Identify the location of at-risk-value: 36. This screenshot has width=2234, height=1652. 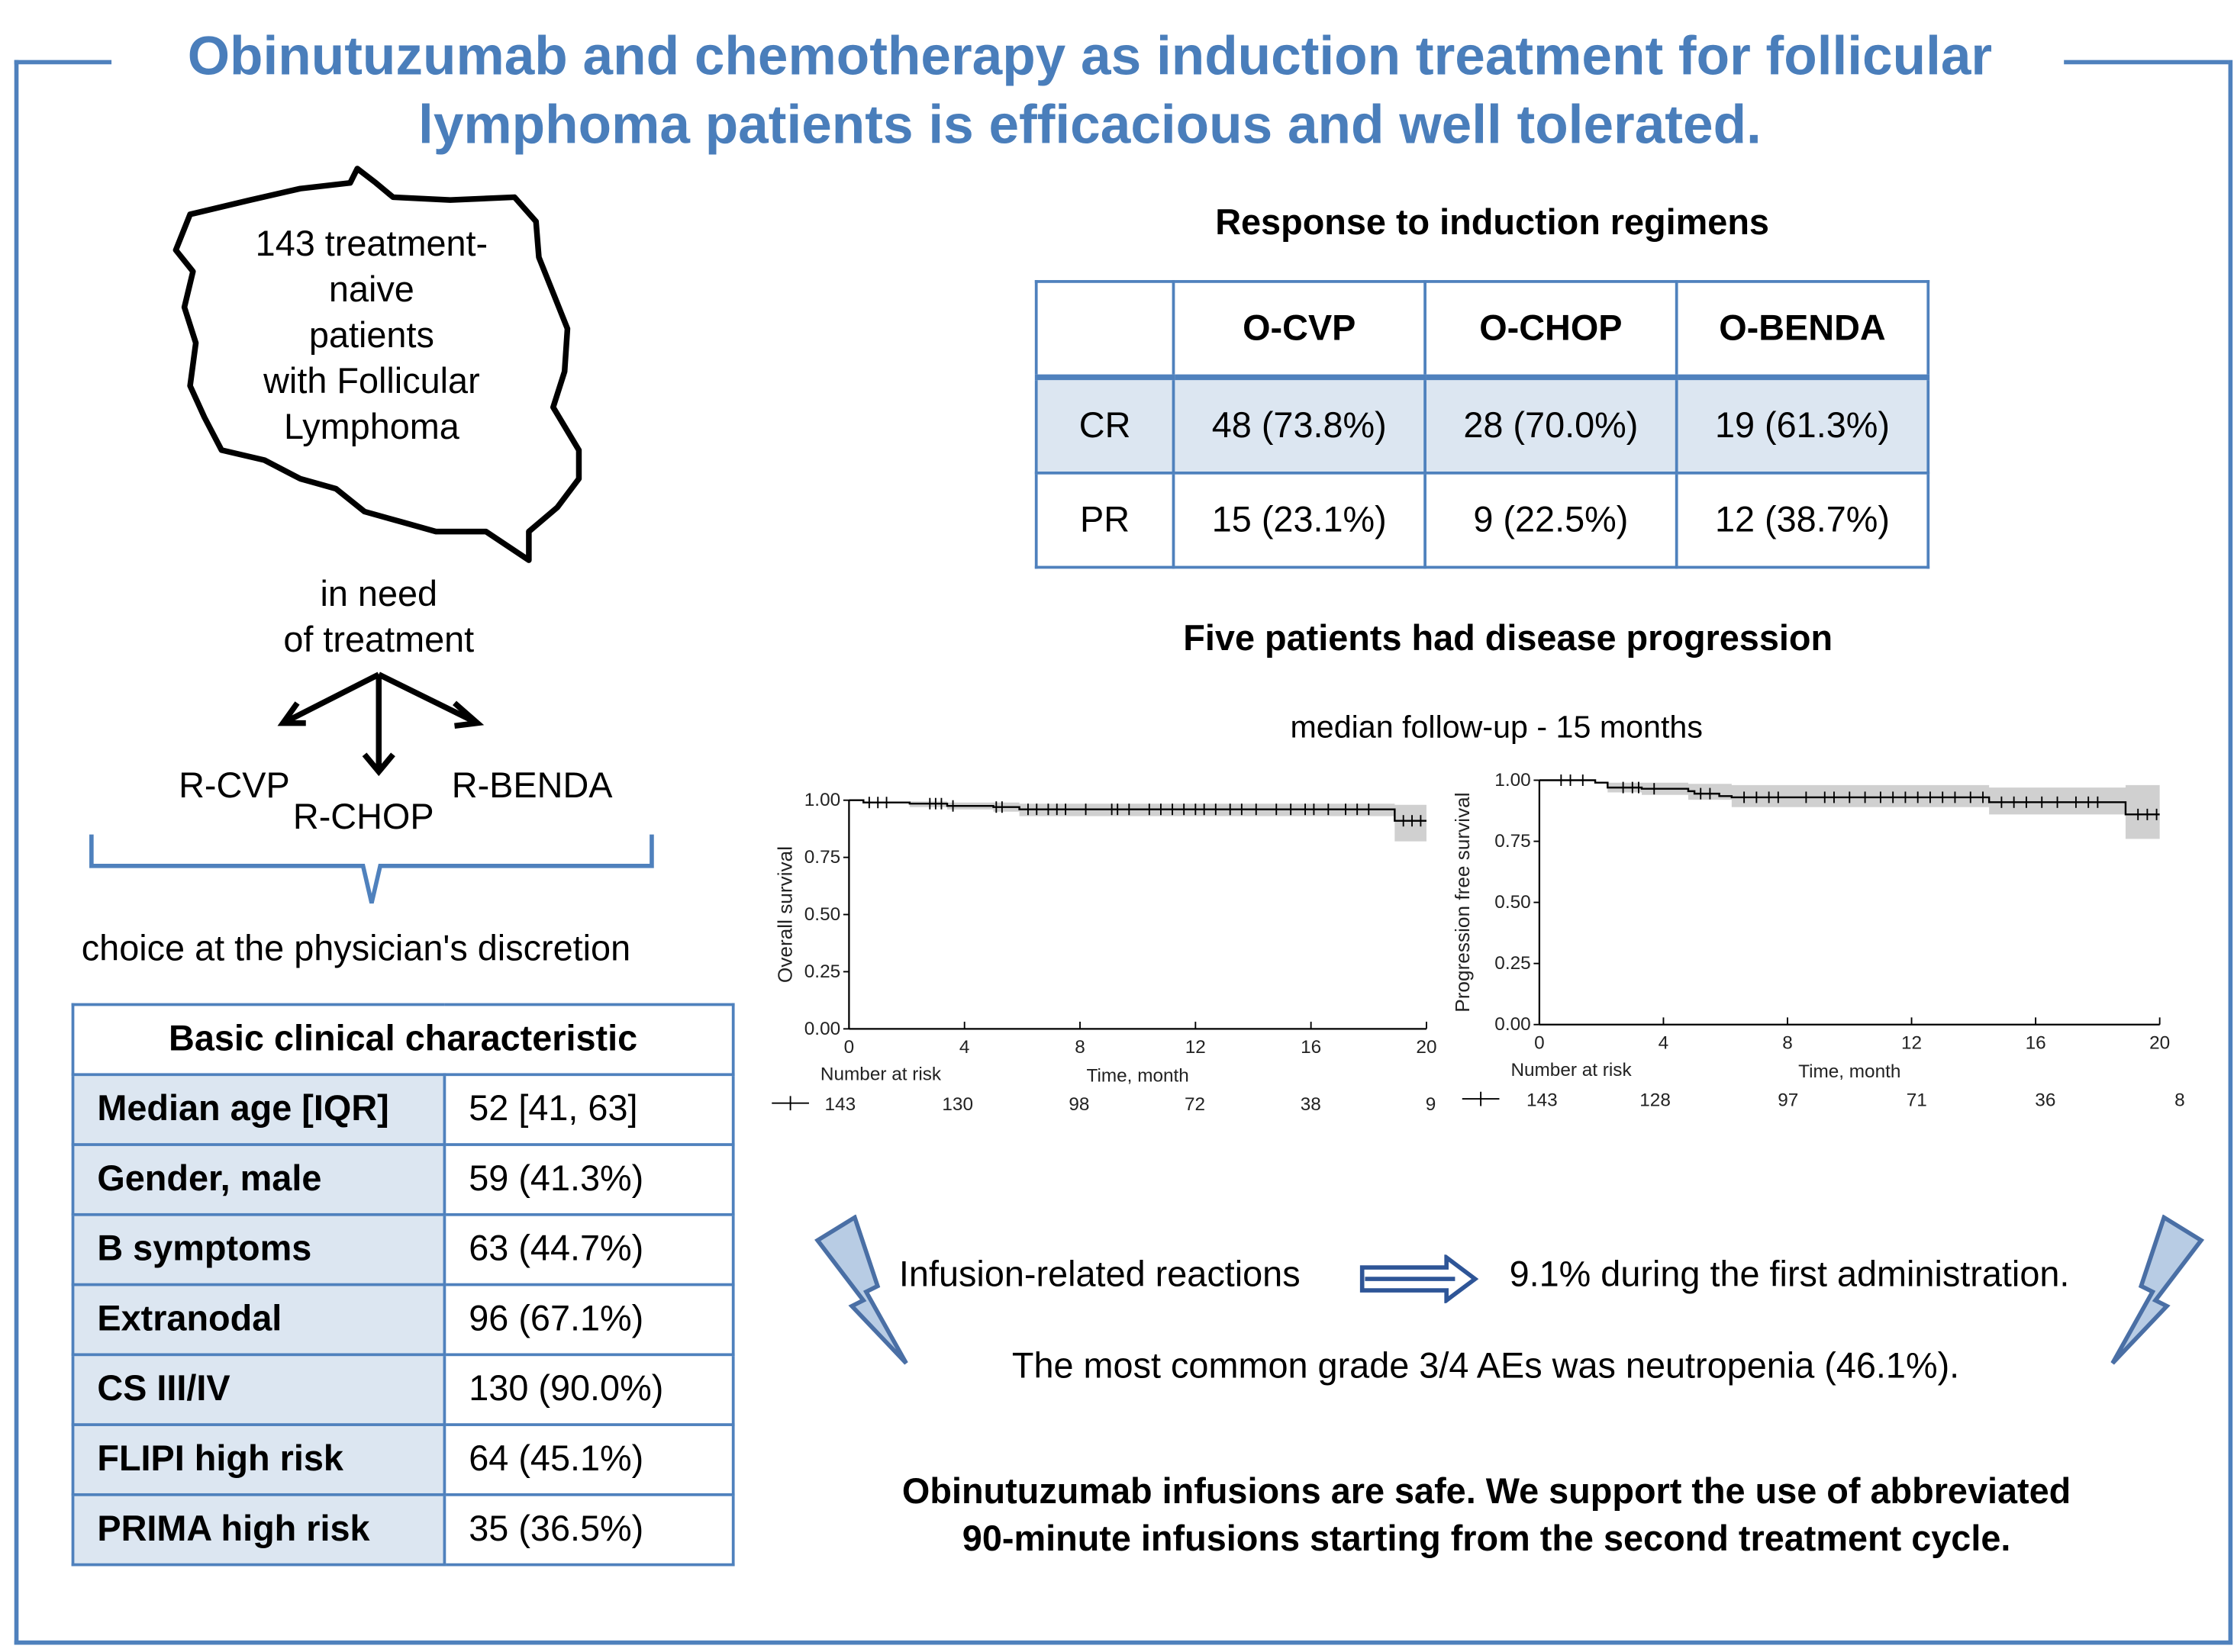
(2045, 1100).